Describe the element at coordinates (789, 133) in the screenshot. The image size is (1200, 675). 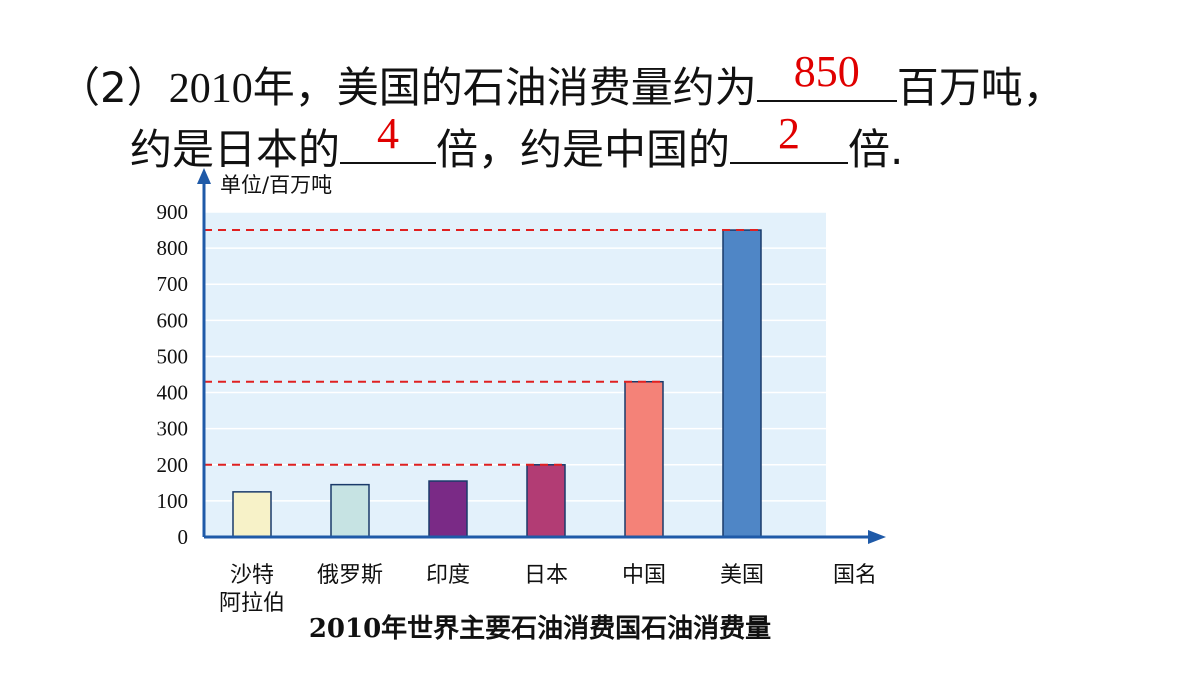
I see `answer-3: 2` at that location.